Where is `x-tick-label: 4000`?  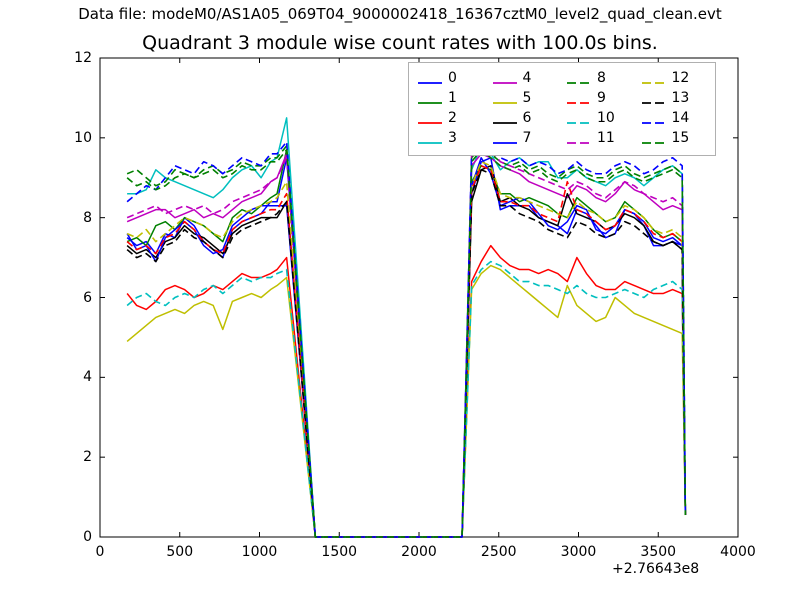
x-tick-label: 4000 is located at coordinates (738, 552).